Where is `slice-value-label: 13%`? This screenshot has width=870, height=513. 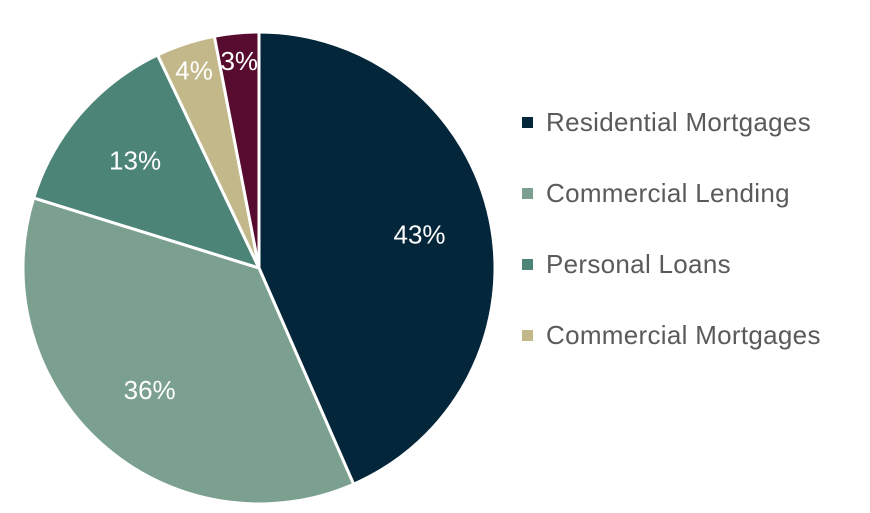 slice-value-label: 13% is located at coordinates (135, 161).